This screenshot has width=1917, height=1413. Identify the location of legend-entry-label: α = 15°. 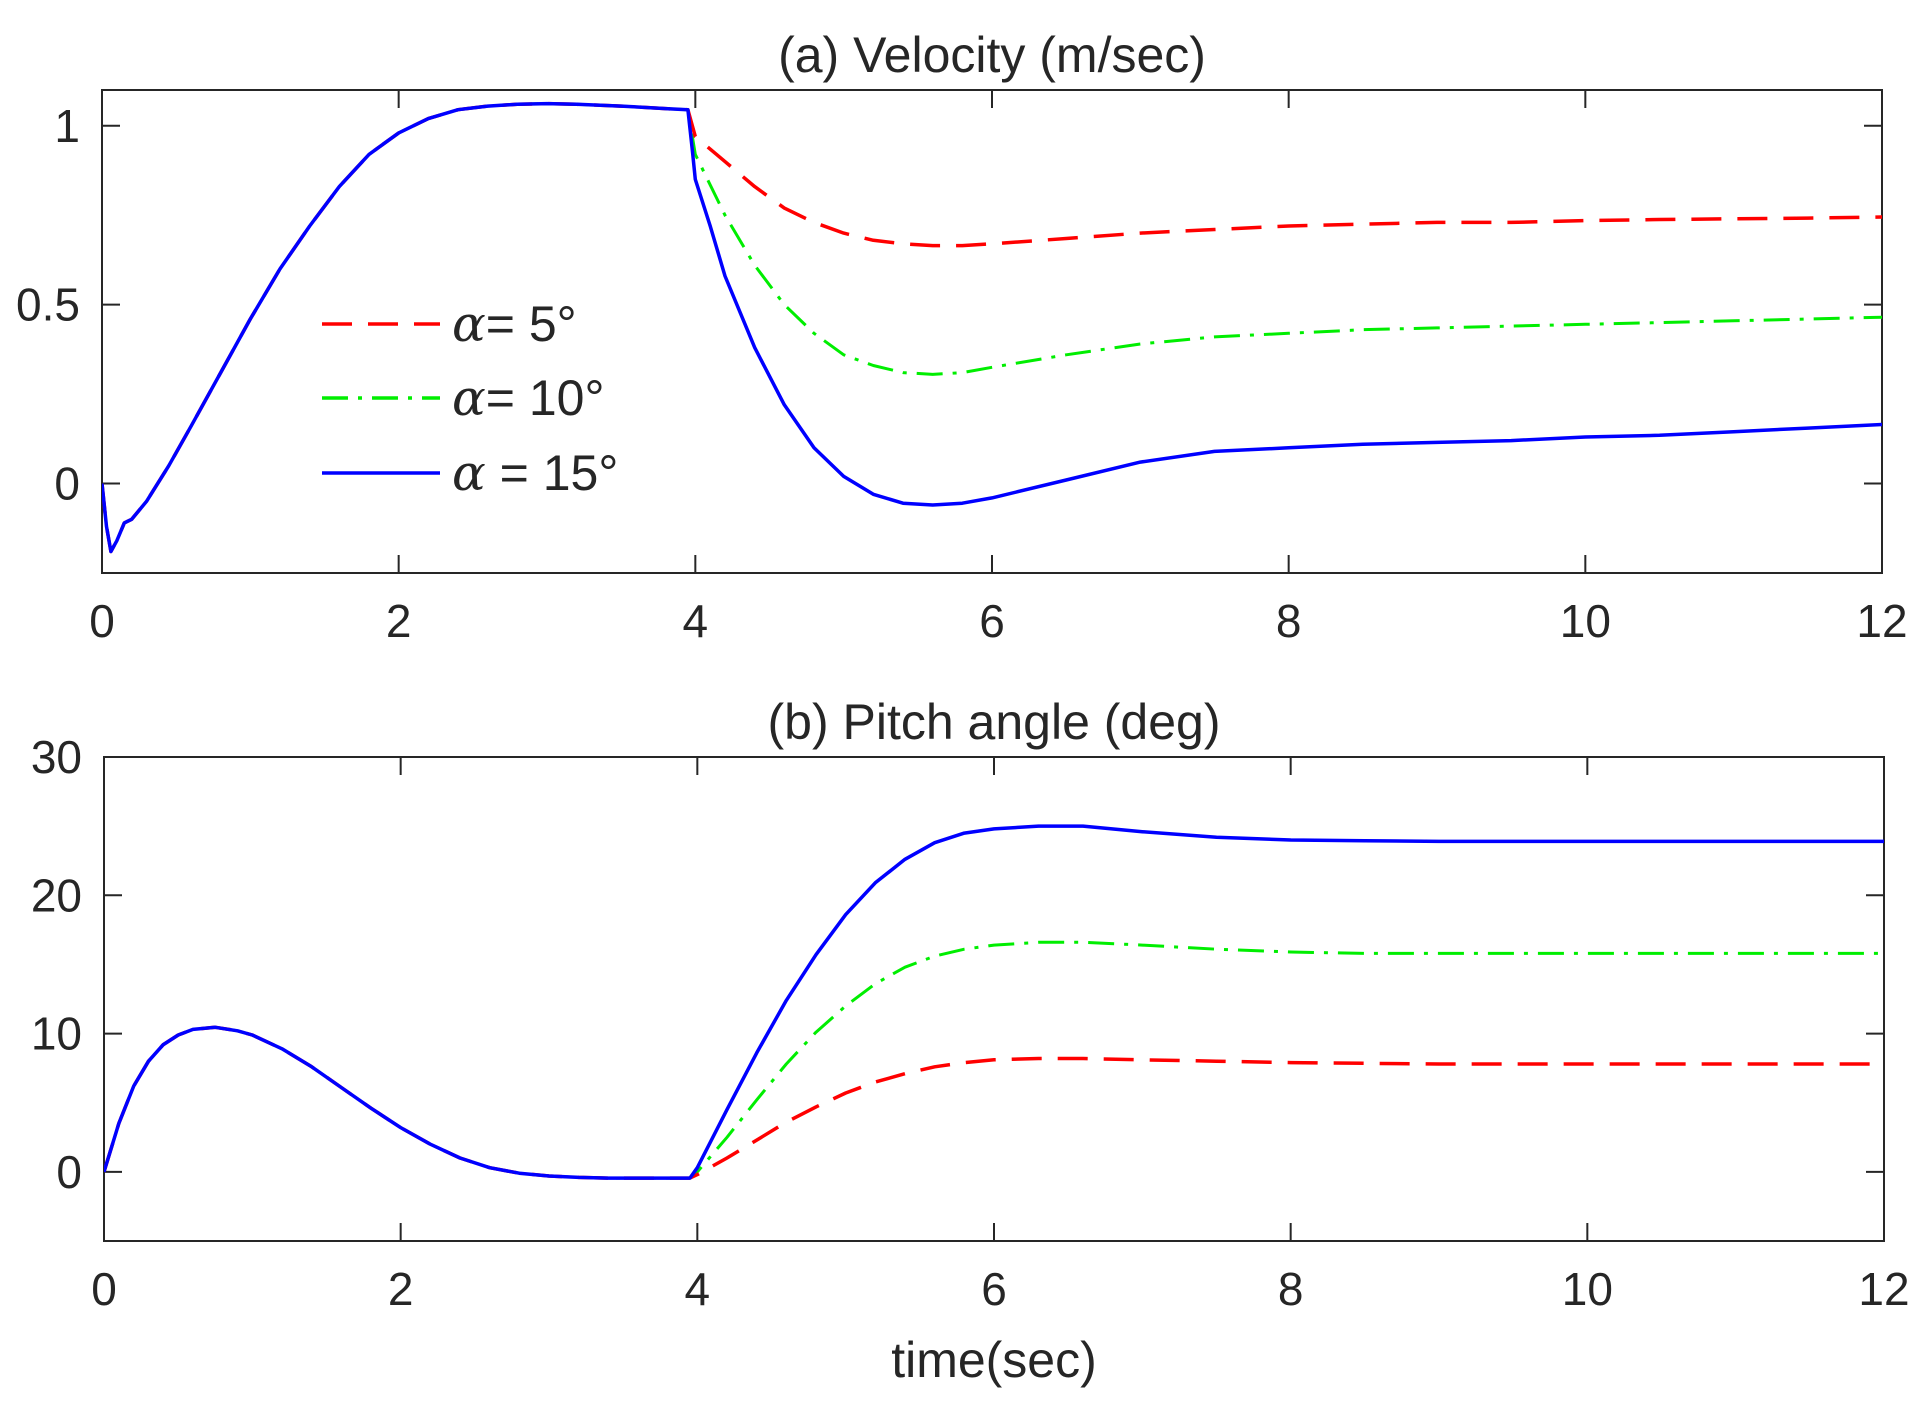
(535, 473).